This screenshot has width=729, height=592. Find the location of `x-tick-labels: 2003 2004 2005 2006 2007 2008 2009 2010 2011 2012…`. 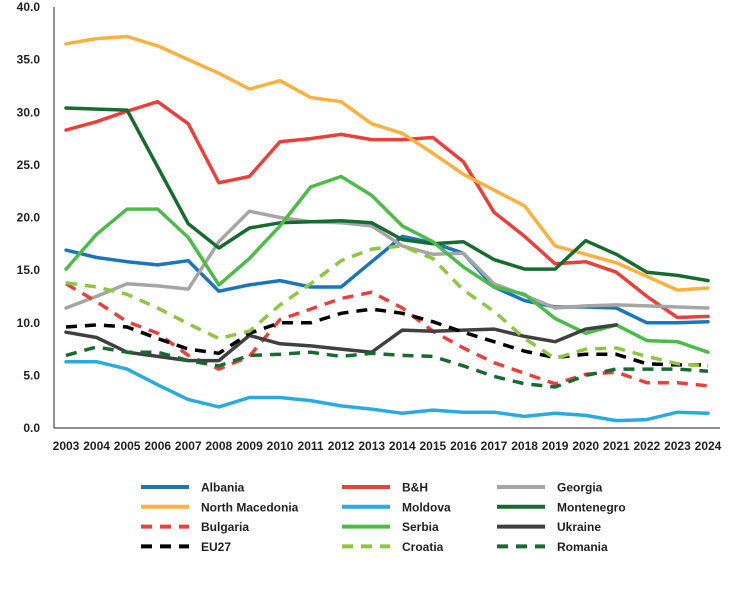

x-tick-labels: 2003 2004 2005 2006 2007 2008 2009 2010 2011 2012… is located at coordinates (387, 446).